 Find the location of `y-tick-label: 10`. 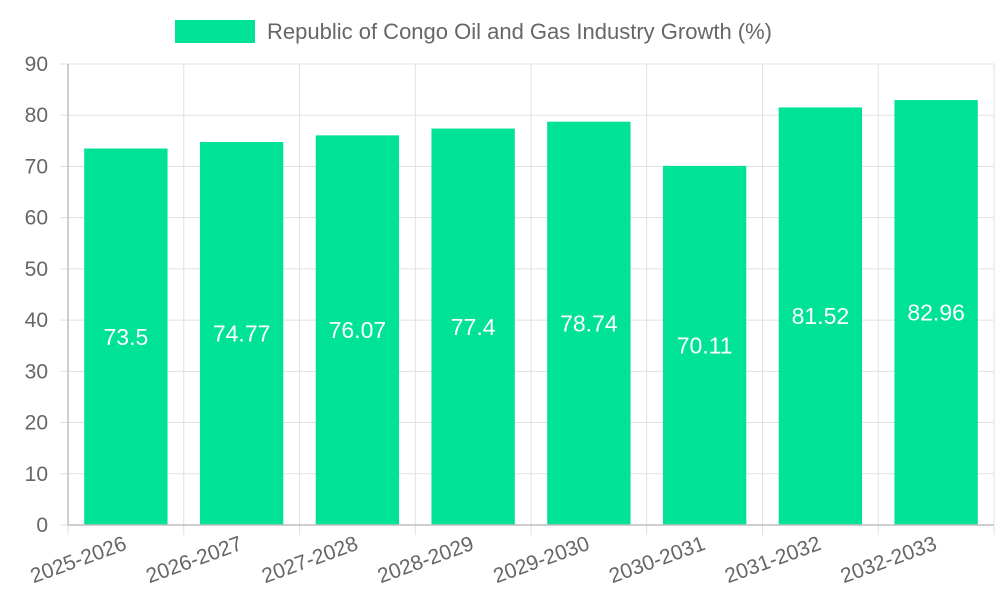

y-tick-label: 10 is located at coordinates (36, 474).